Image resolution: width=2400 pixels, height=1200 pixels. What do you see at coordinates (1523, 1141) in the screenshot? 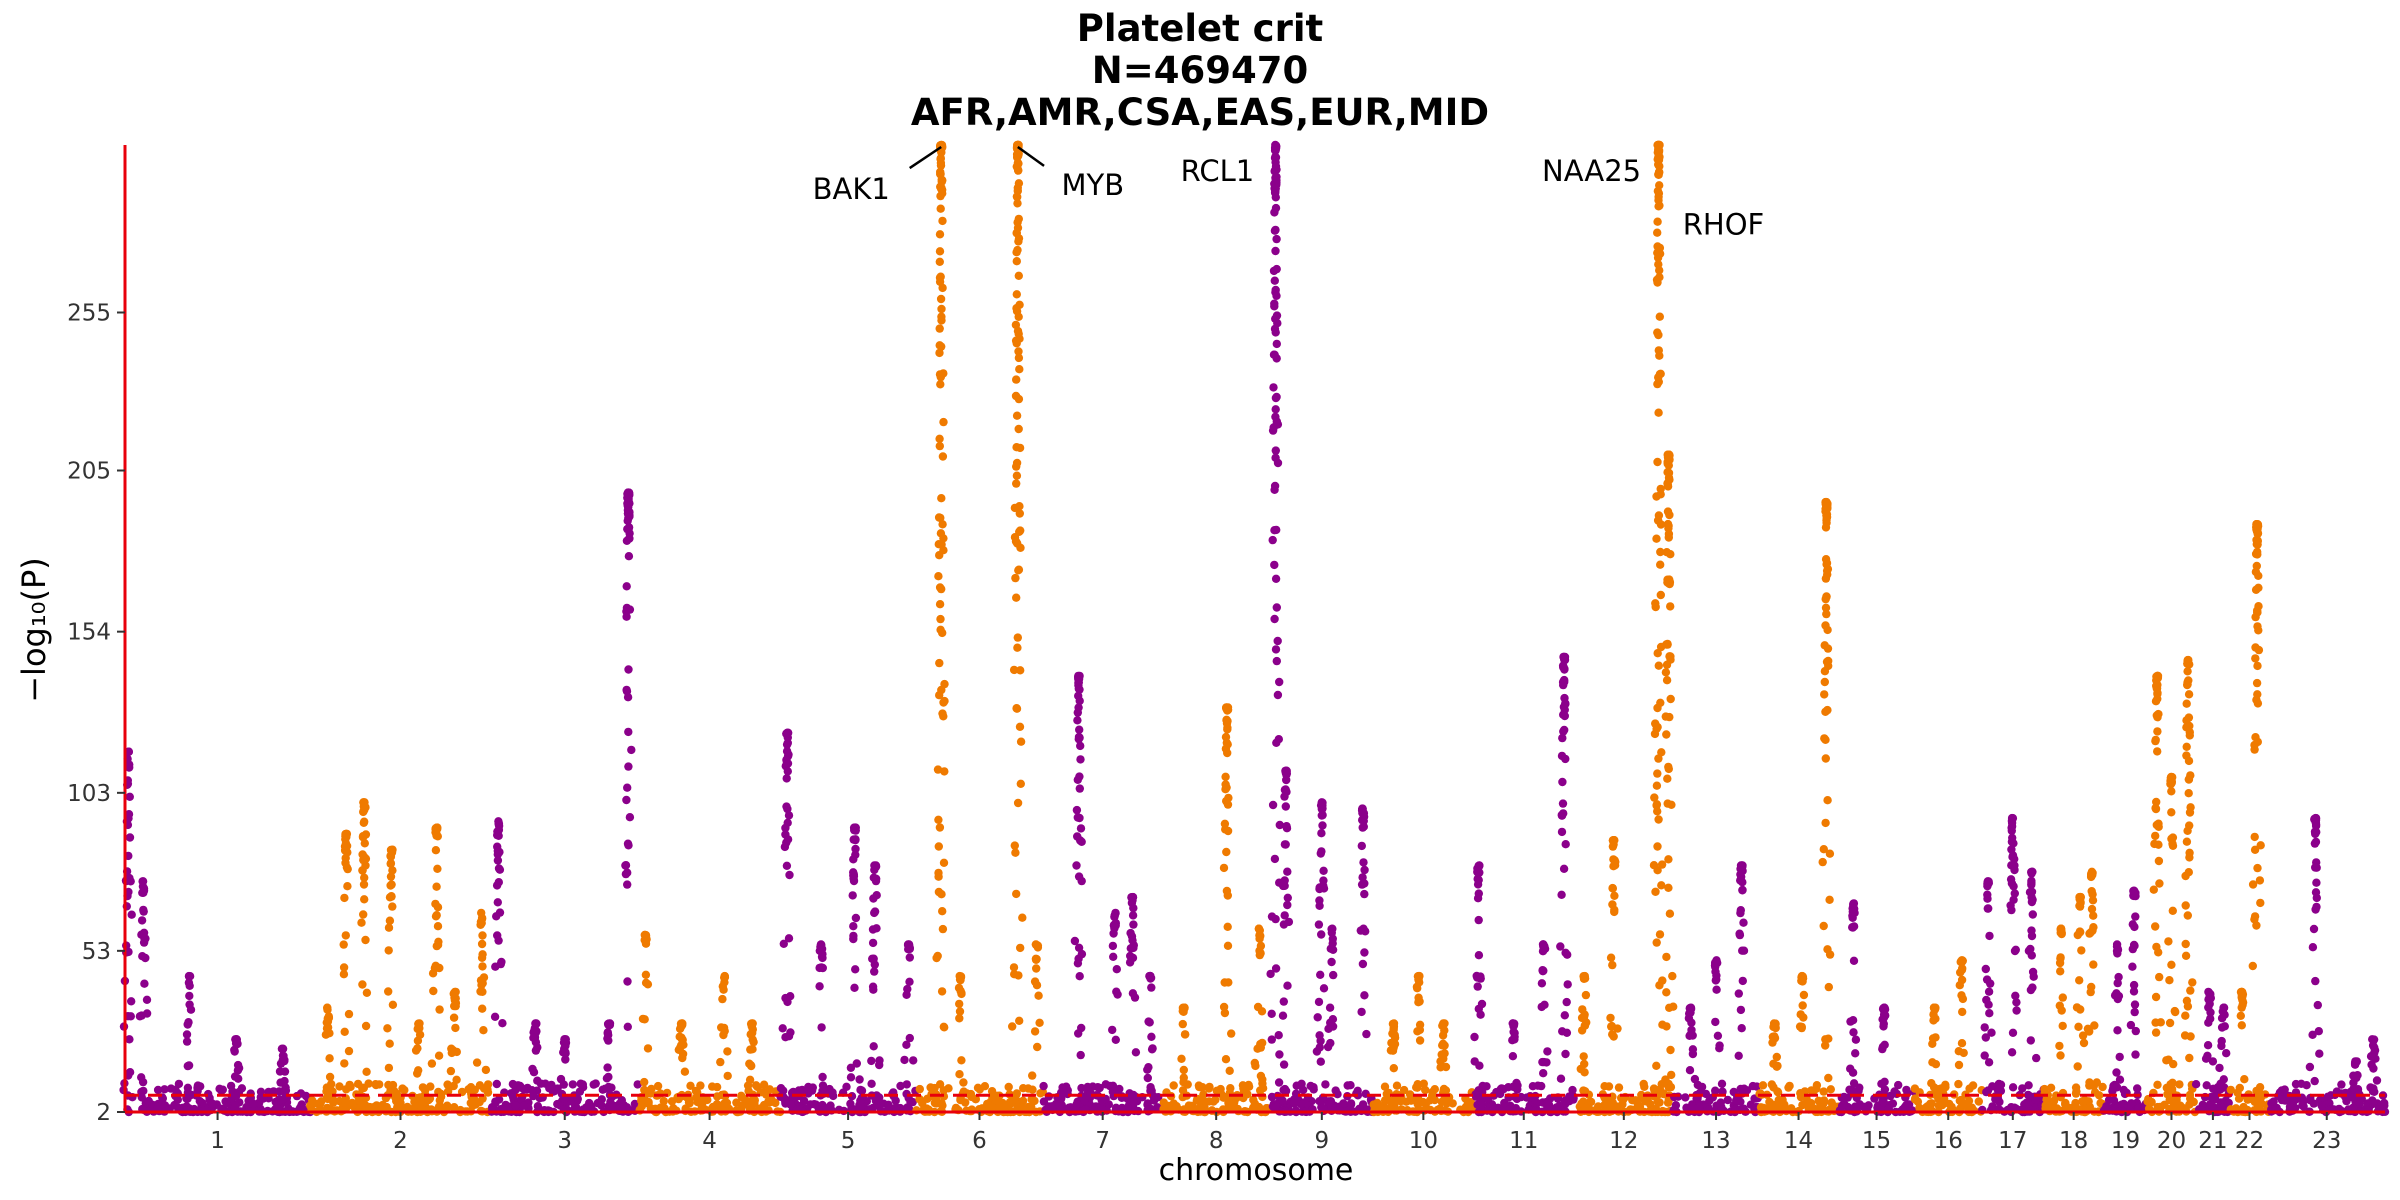
I see `x-tick-label: 11` at bounding box center [1523, 1141].